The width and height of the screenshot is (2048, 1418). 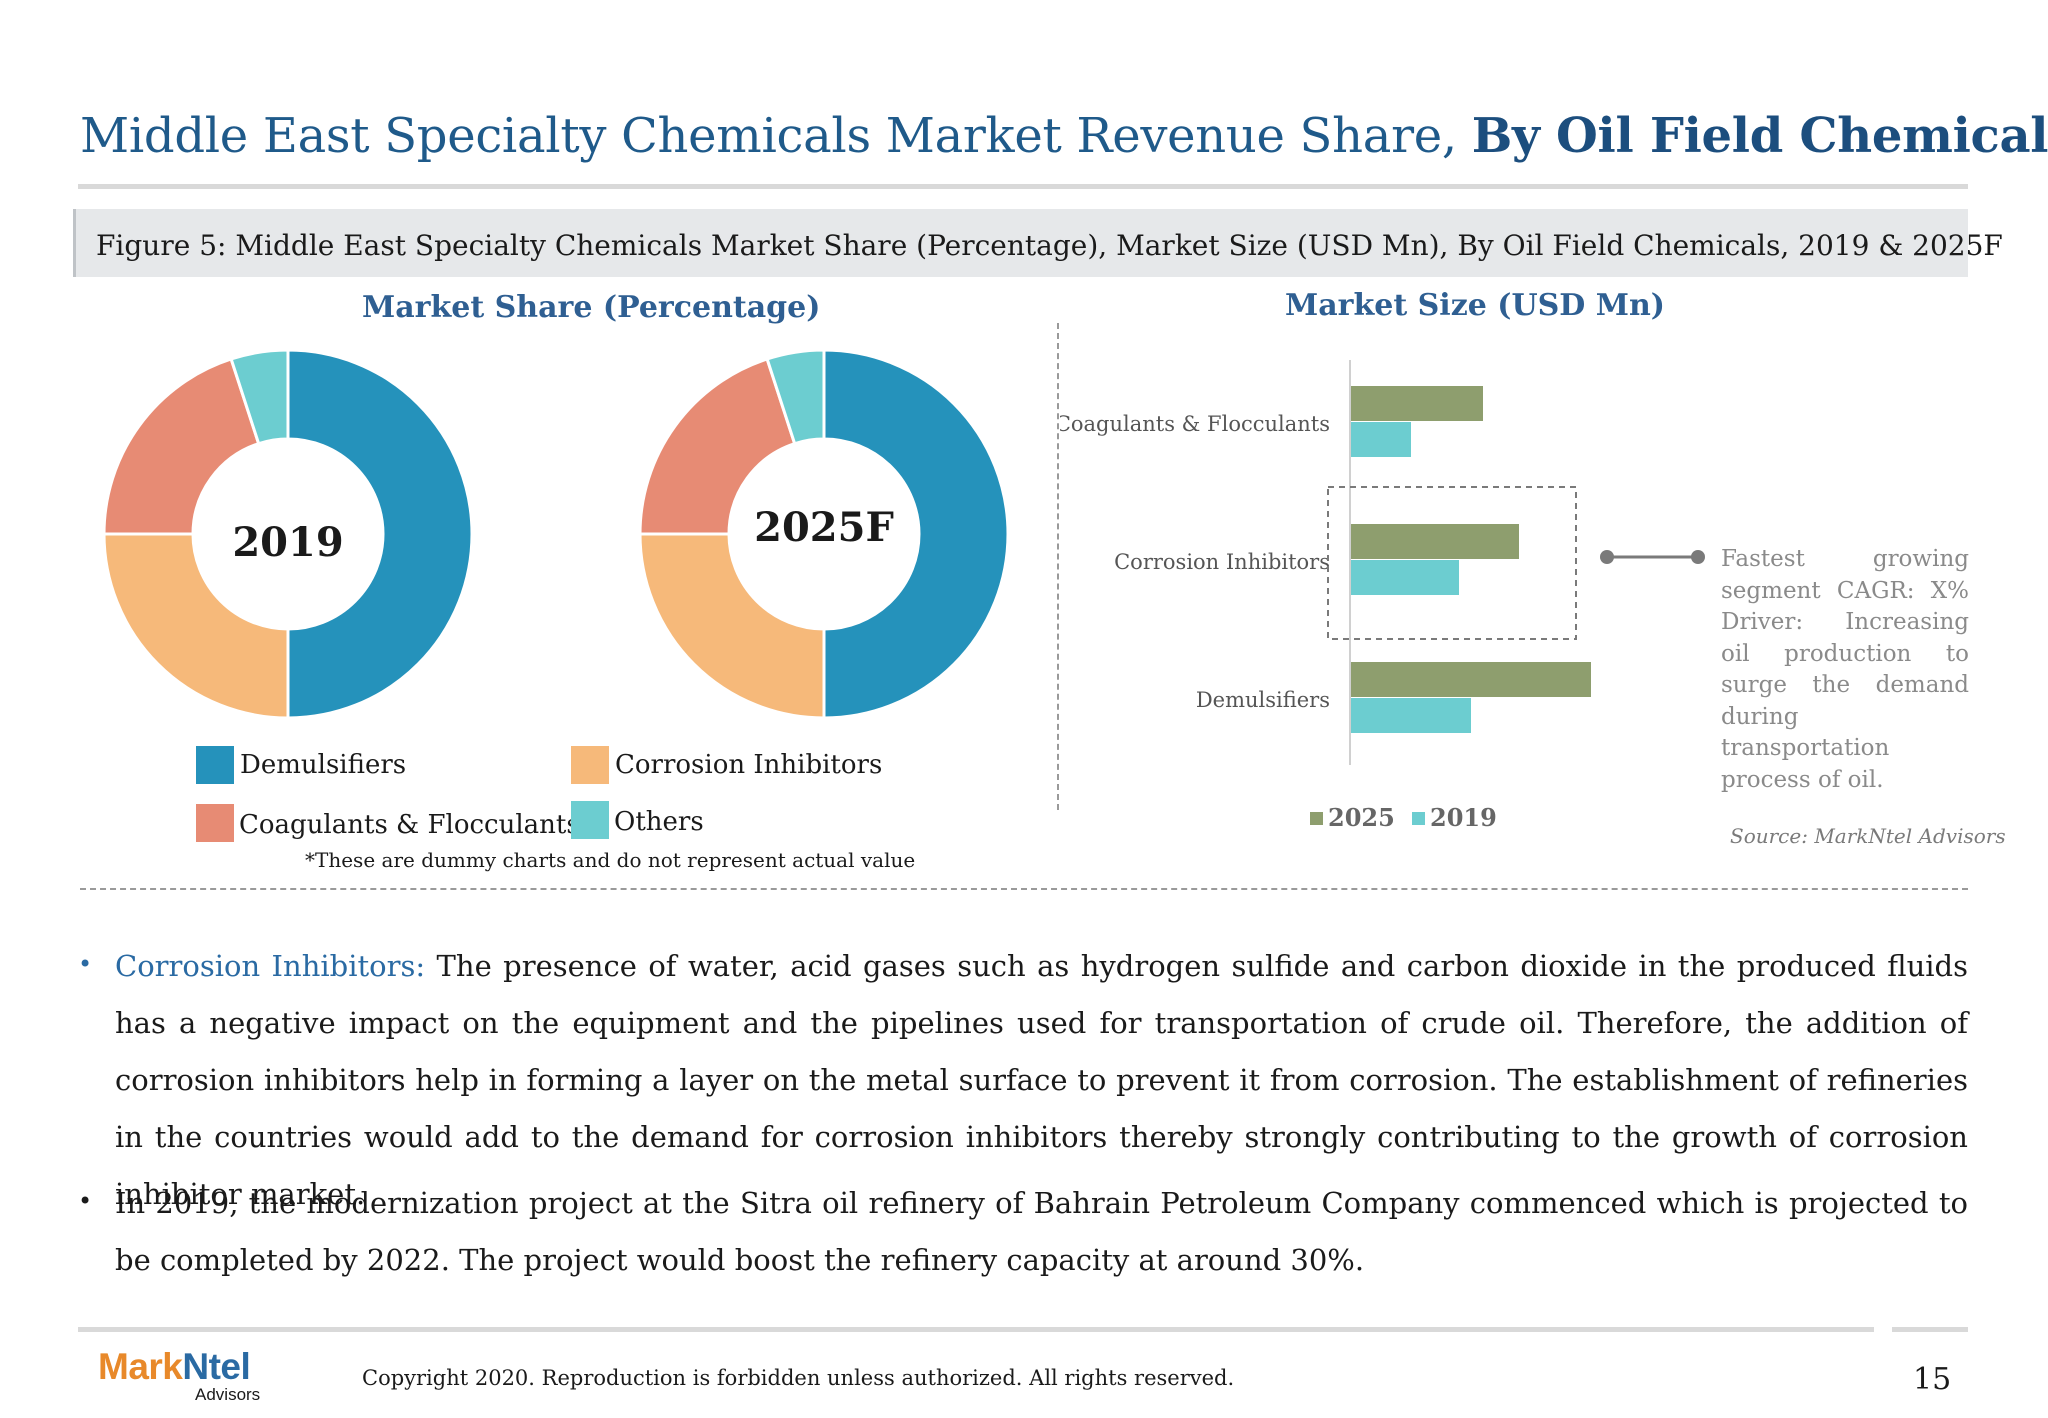 I want to click on donut-center-label: 2019, so click(x=287, y=542).